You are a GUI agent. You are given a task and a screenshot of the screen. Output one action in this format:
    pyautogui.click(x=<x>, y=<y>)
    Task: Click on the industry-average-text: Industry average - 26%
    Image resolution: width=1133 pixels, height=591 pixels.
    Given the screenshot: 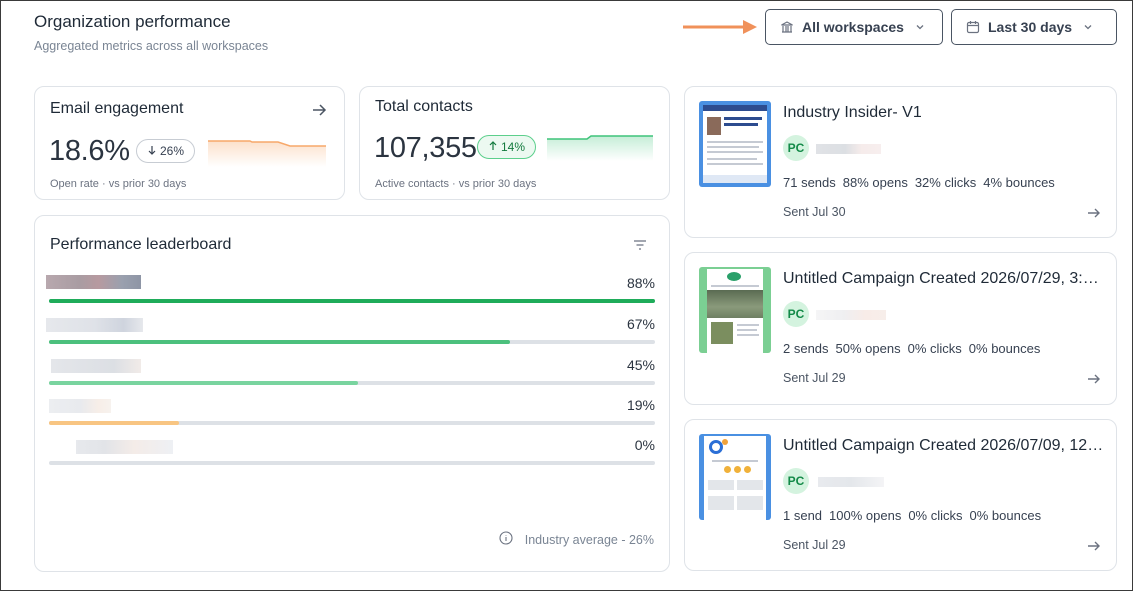 What is the action you would take?
    pyautogui.click(x=589, y=539)
    